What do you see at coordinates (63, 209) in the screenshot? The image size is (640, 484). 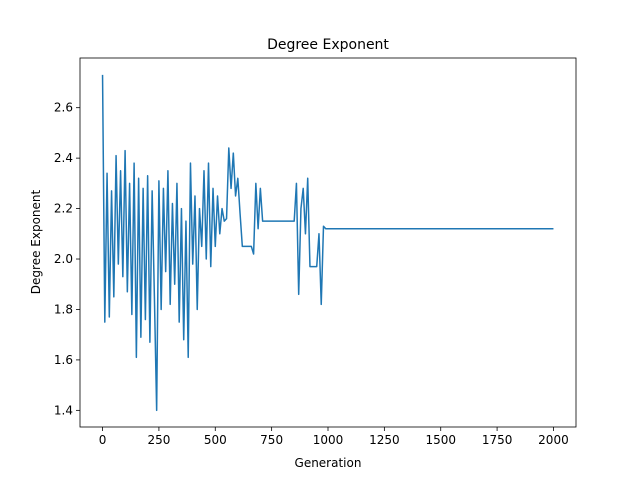 I see `y-tick-label: 2.2` at bounding box center [63, 209].